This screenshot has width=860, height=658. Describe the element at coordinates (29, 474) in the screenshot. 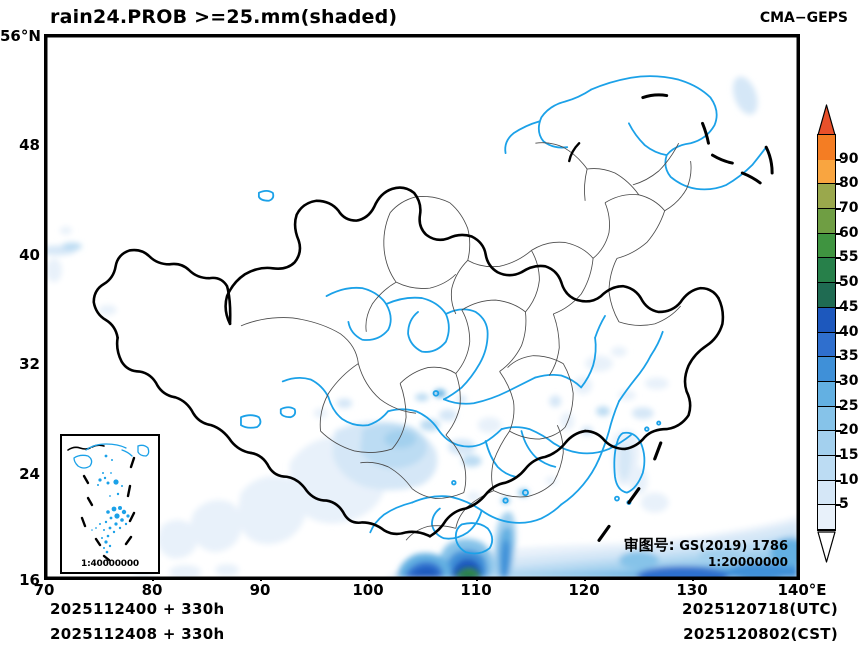

I see `y-tick-label-24: 24` at that location.